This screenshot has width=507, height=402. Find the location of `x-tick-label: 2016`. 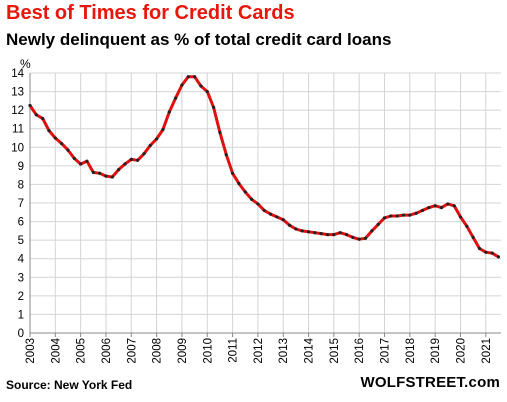

x-tick-label: 2016 is located at coordinates (360, 351).